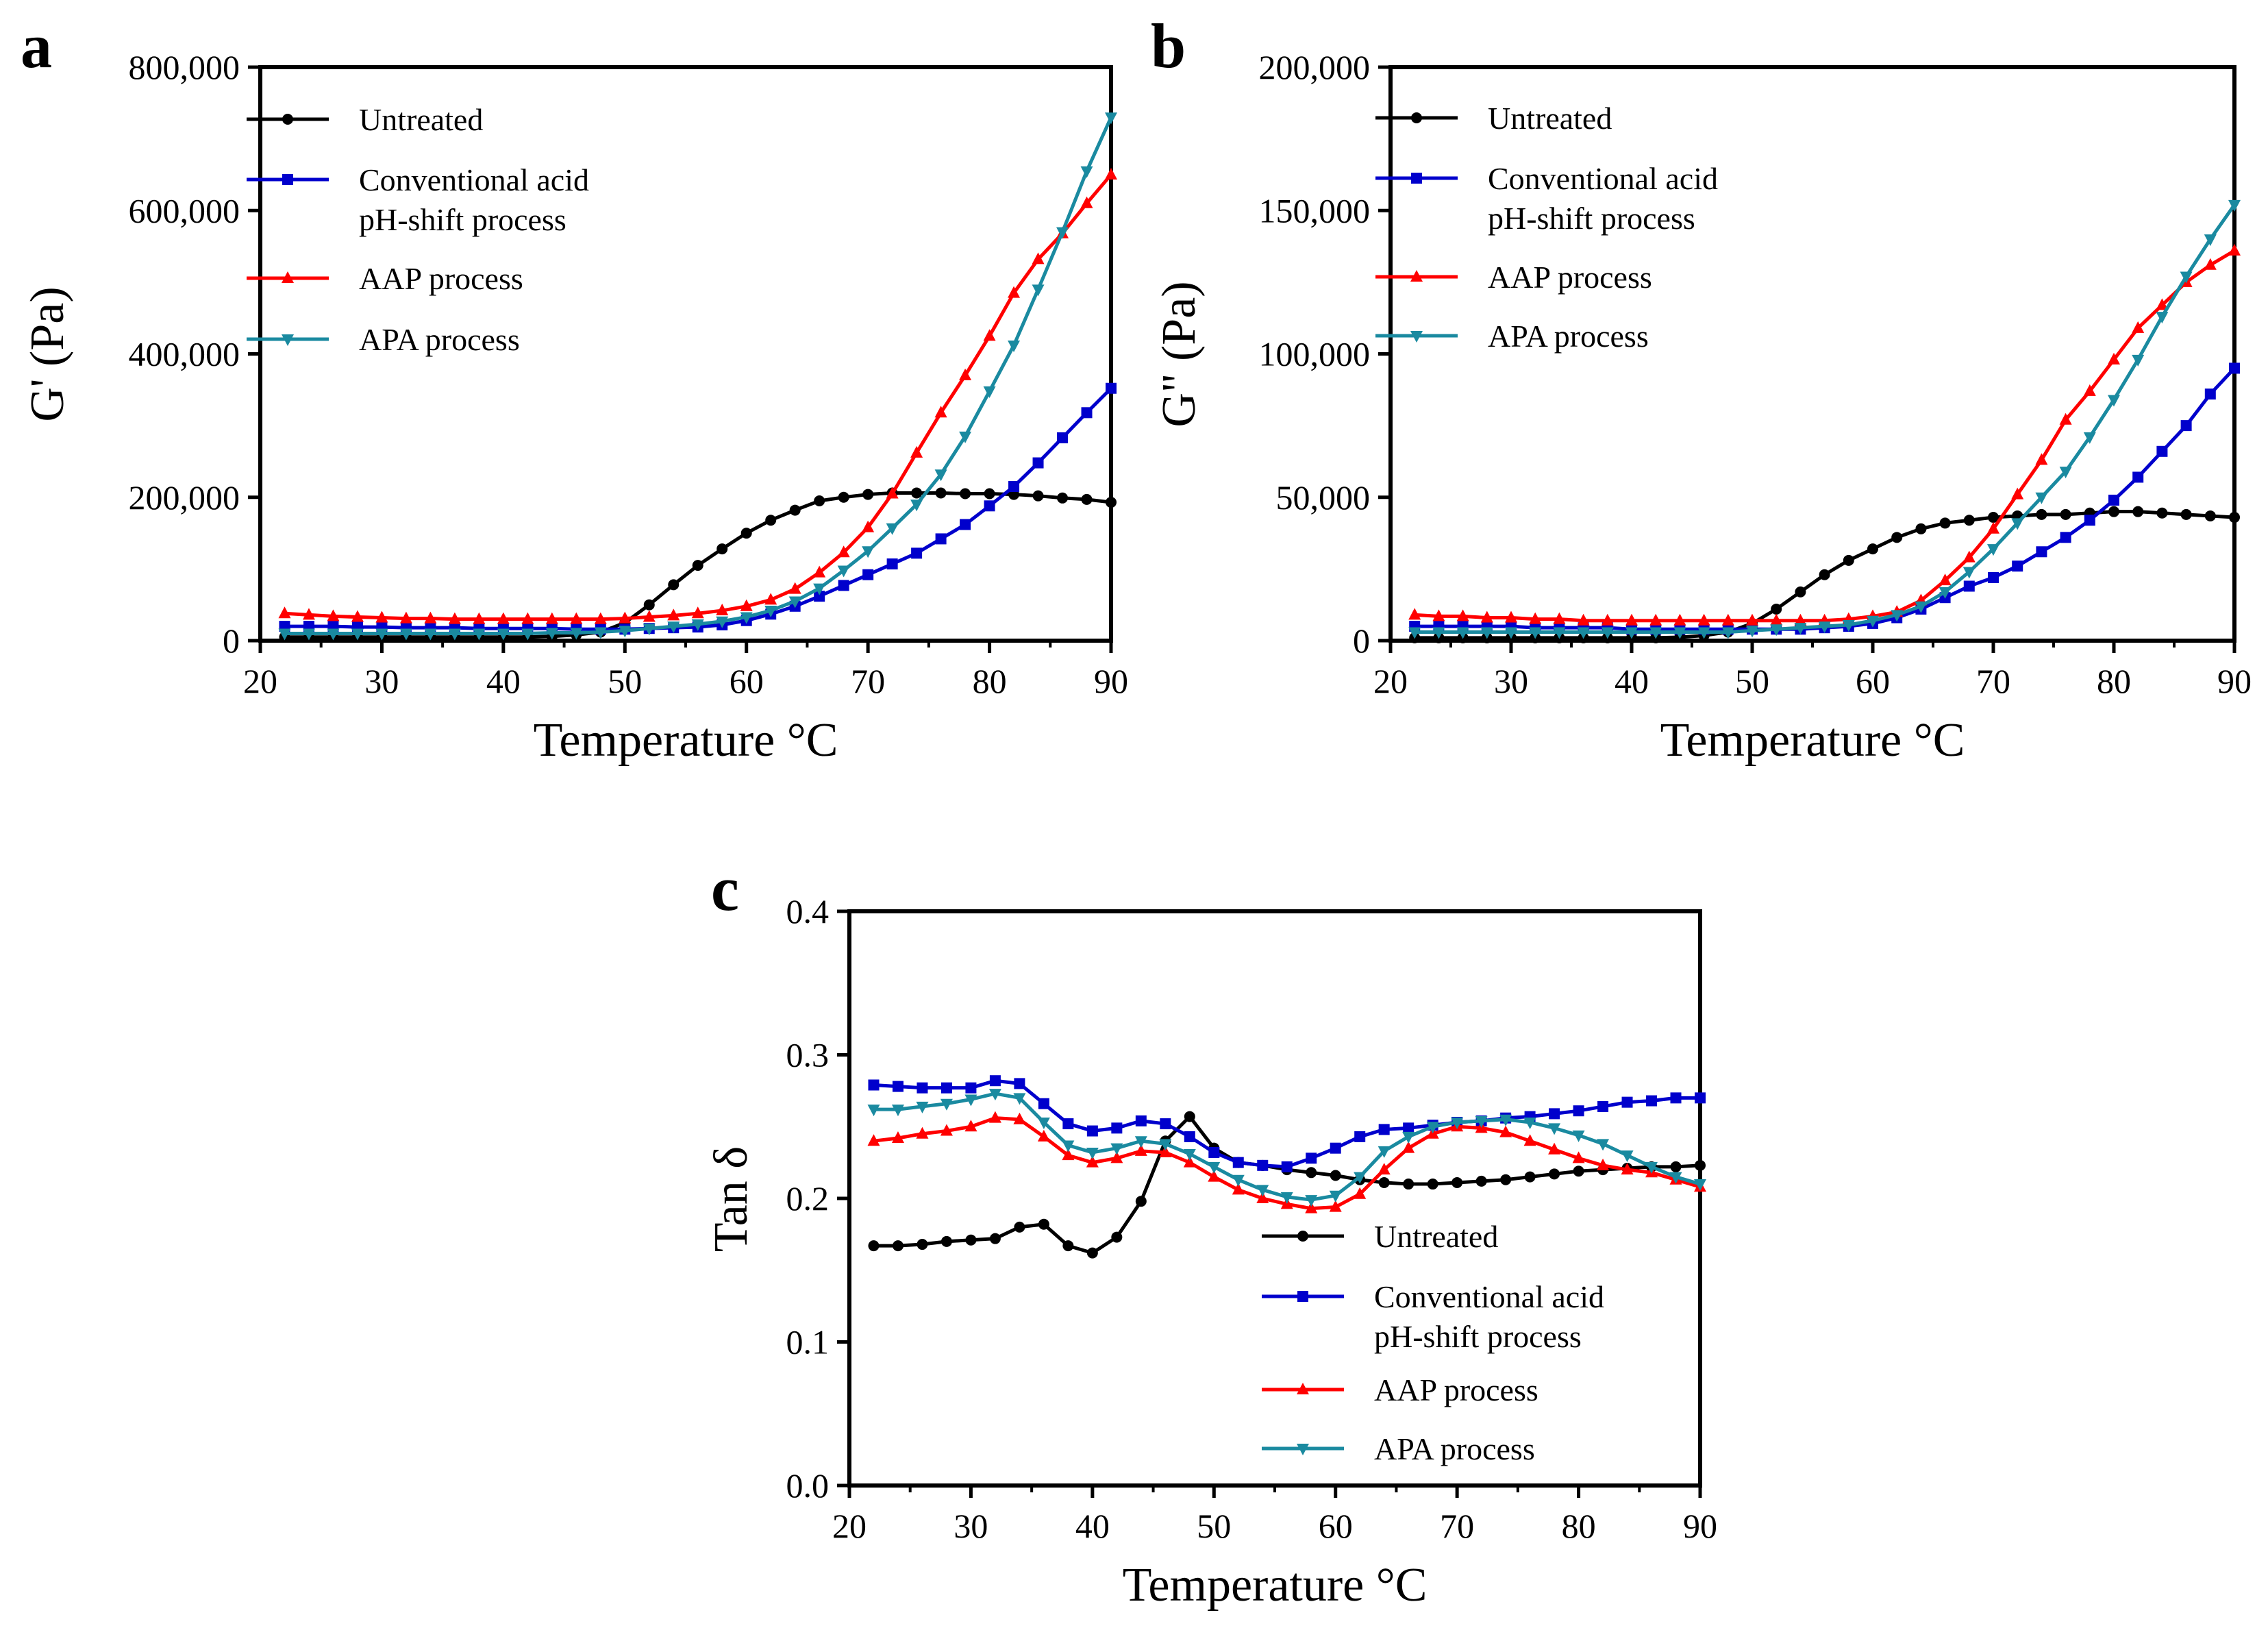 The width and height of the screenshot is (2268, 1652). What do you see at coordinates (1315, 67) in the screenshot?
I see `y-tick-label: 200,000` at bounding box center [1315, 67].